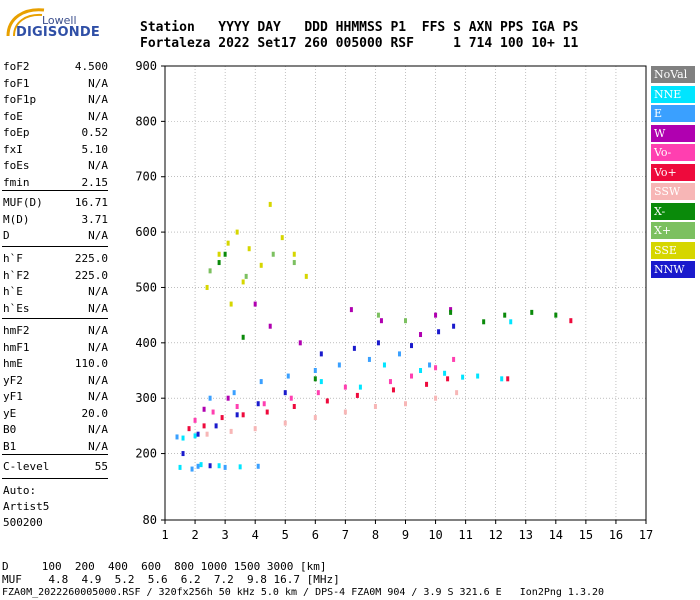 The image size is (700, 600). Describe the element at coordinates (146, 287) in the screenshot. I see `y-tick-label: 500` at that location.